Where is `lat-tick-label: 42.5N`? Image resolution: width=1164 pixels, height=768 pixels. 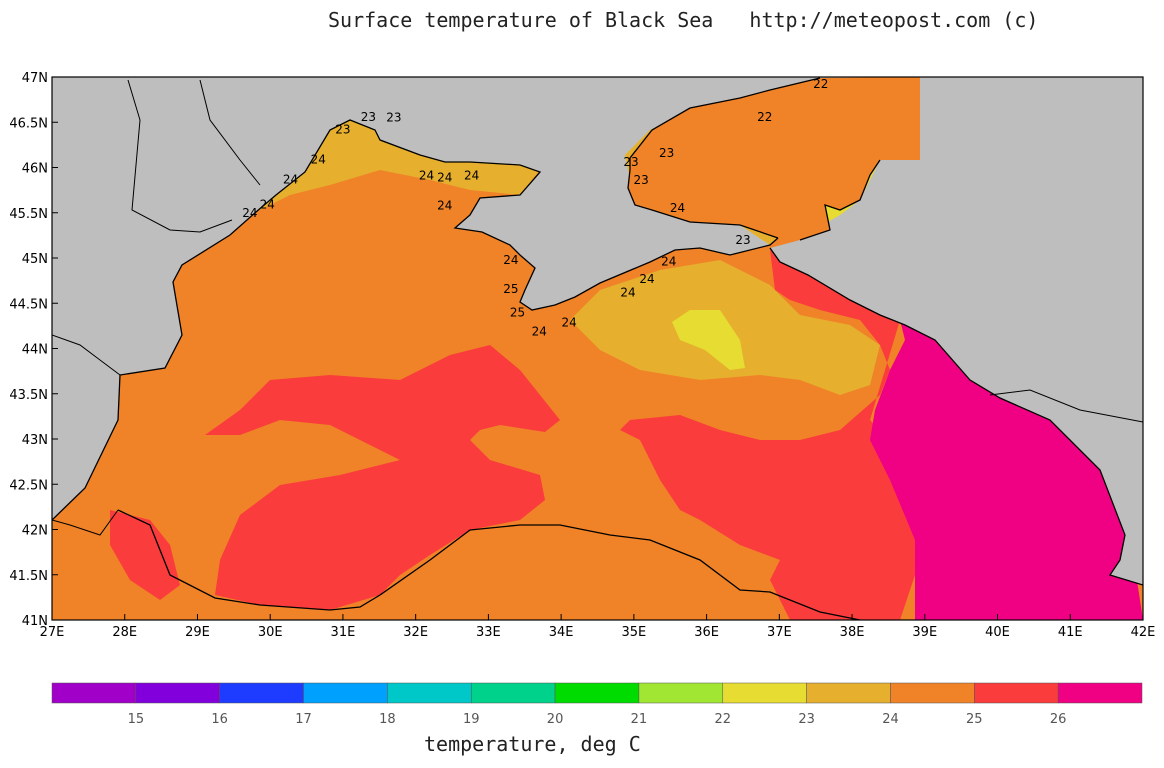 lat-tick-label: 42.5N is located at coordinates (28, 485).